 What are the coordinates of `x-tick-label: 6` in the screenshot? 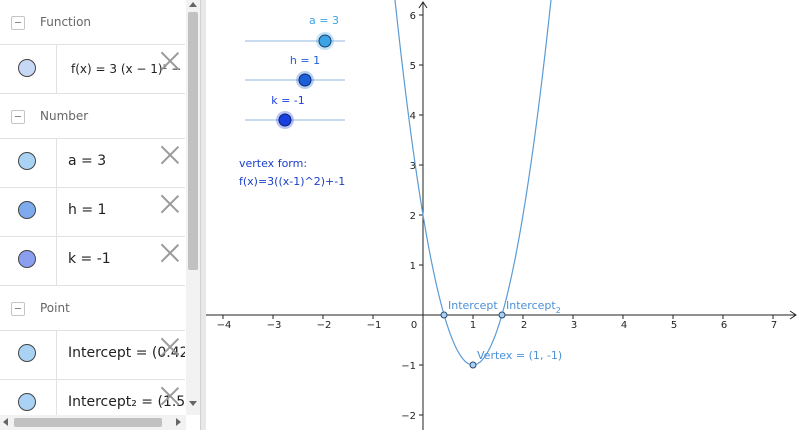 It's located at (724, 325).